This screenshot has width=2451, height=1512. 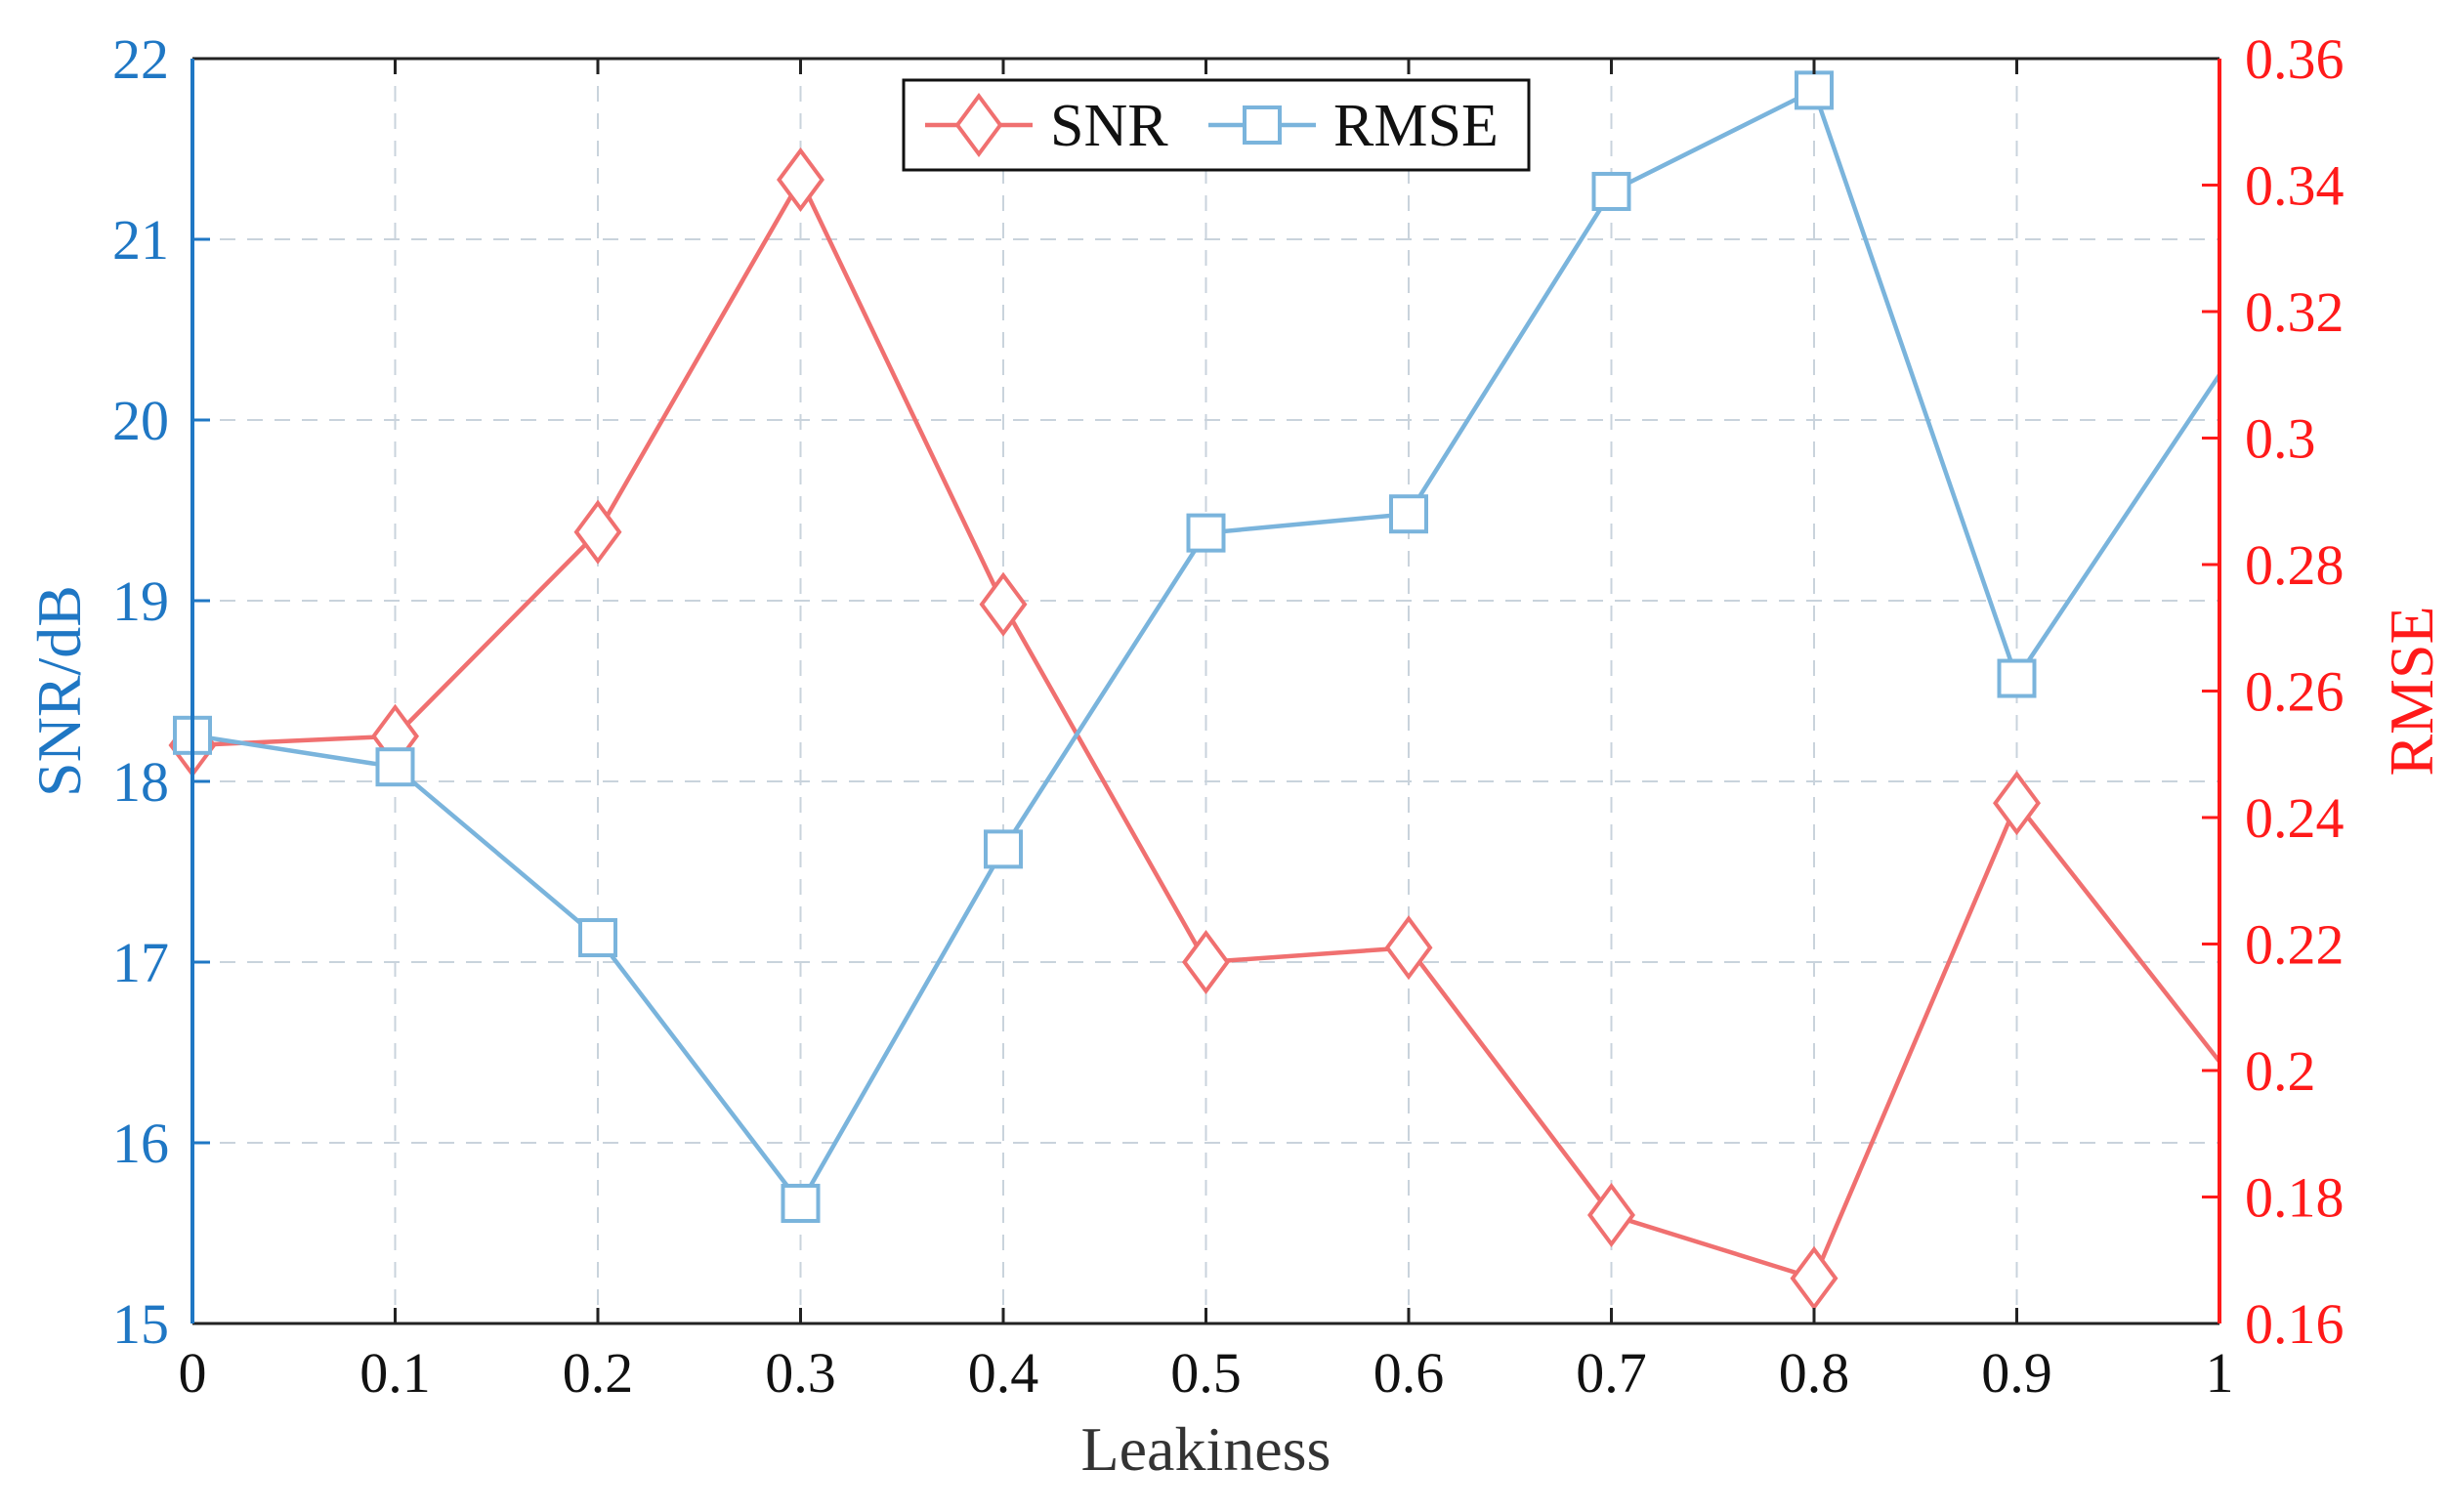 I want to click on legend: SNR RMSE, so click(x=1216, y=125).